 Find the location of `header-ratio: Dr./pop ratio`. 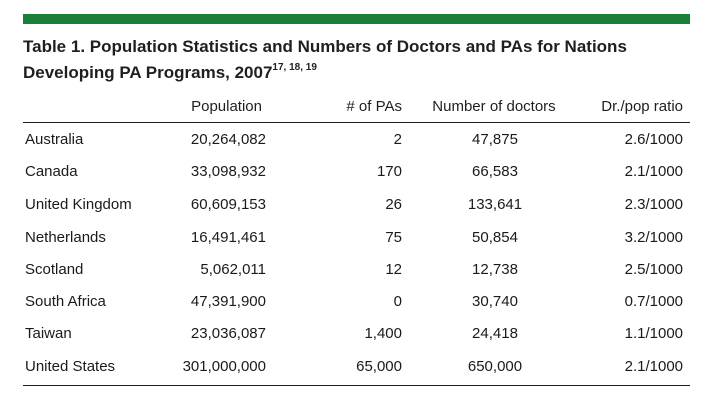

header-ratio: Dr./pop ratio is located at coordinates (642, 106).